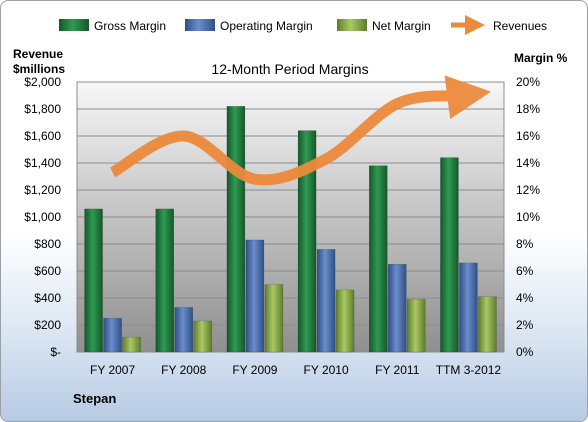  I want to click on right-tick-label: 20%, so click(528, 82).